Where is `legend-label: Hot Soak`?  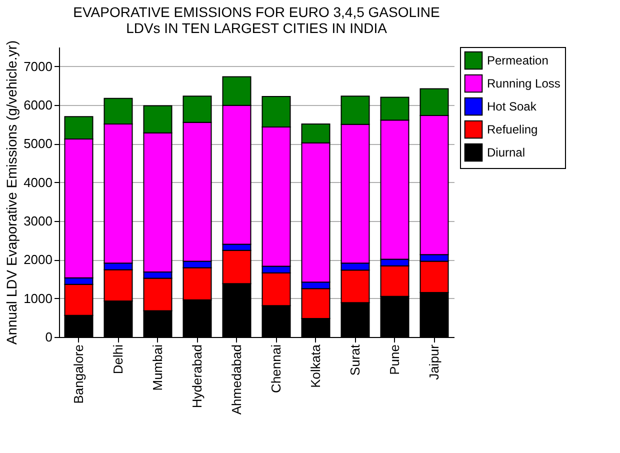 legend-label: Hot Soak is located at coordinates (512, 107).